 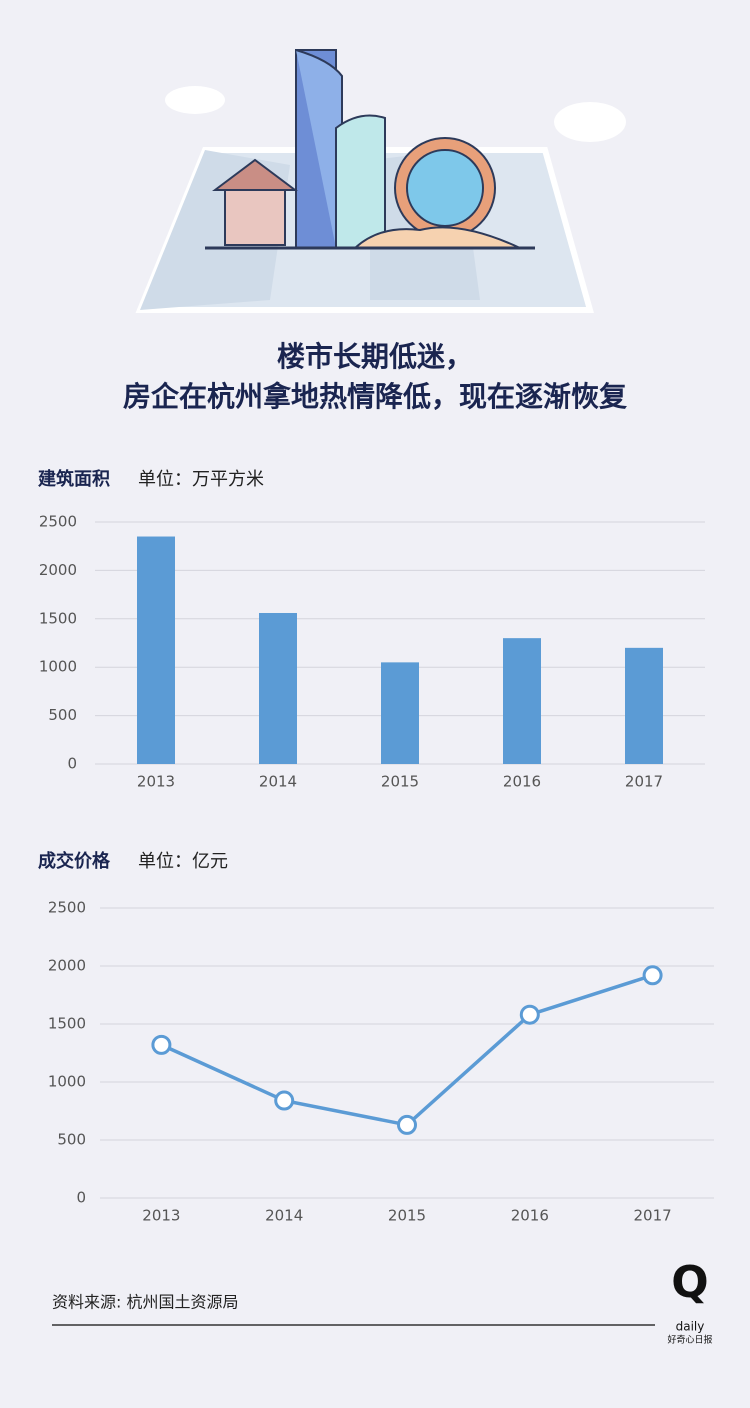 I want to click on chart-title: 建筑面积, so click(x=74, y=479).